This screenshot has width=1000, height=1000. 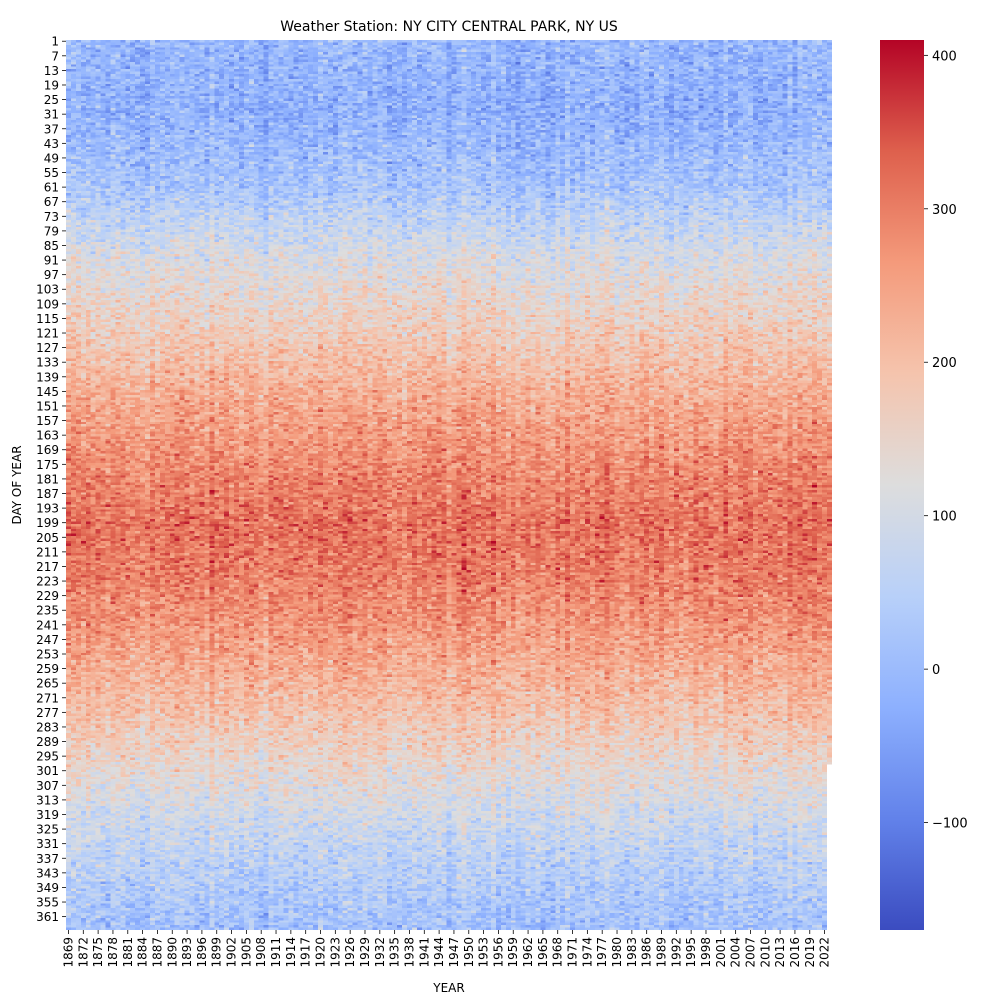 What do you see at coordinates (51, 158) in the screenshot?
I see `y-tick-label: 49` at bounding box center [51, 158].